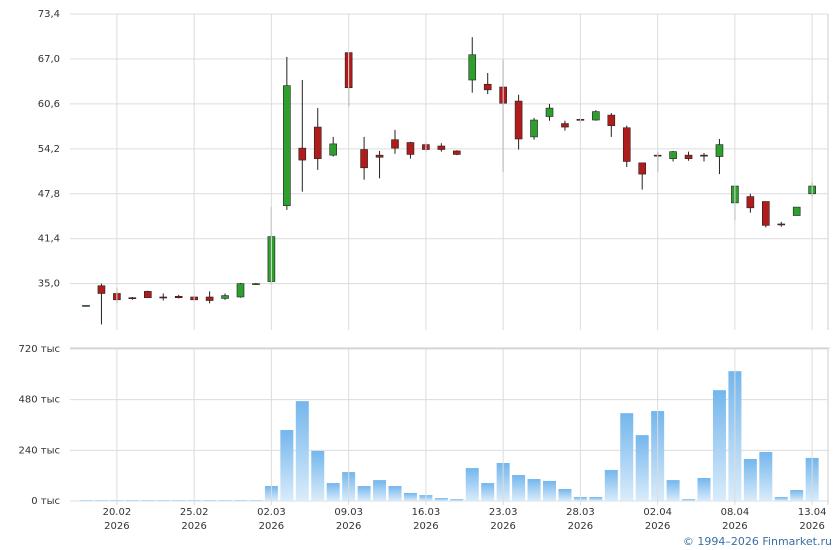  What do you see at coordinates (49, 194) in the screenshot?
I see `y-tick-label: 47,8` at bounding box center [49, 194].